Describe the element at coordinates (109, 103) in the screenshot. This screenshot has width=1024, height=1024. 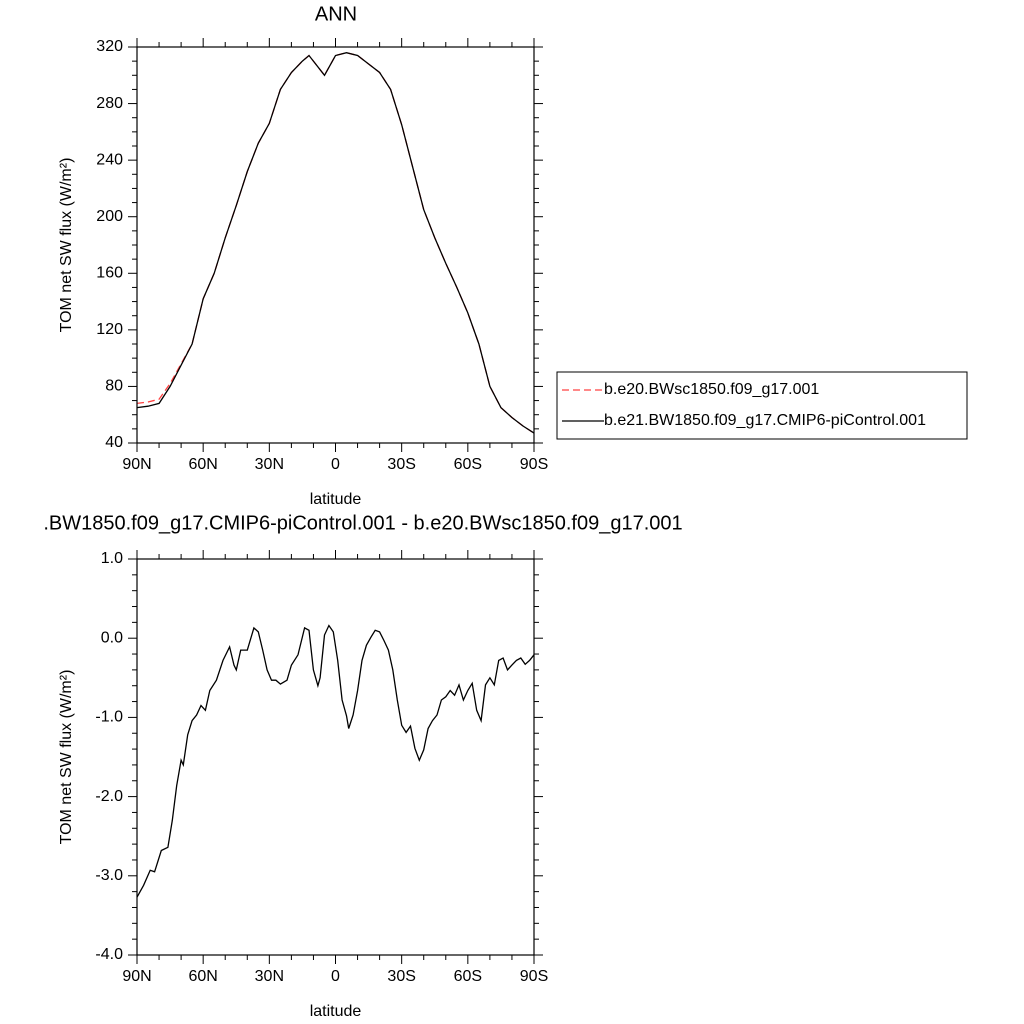
I see `y-tick-label: 280` at that location.